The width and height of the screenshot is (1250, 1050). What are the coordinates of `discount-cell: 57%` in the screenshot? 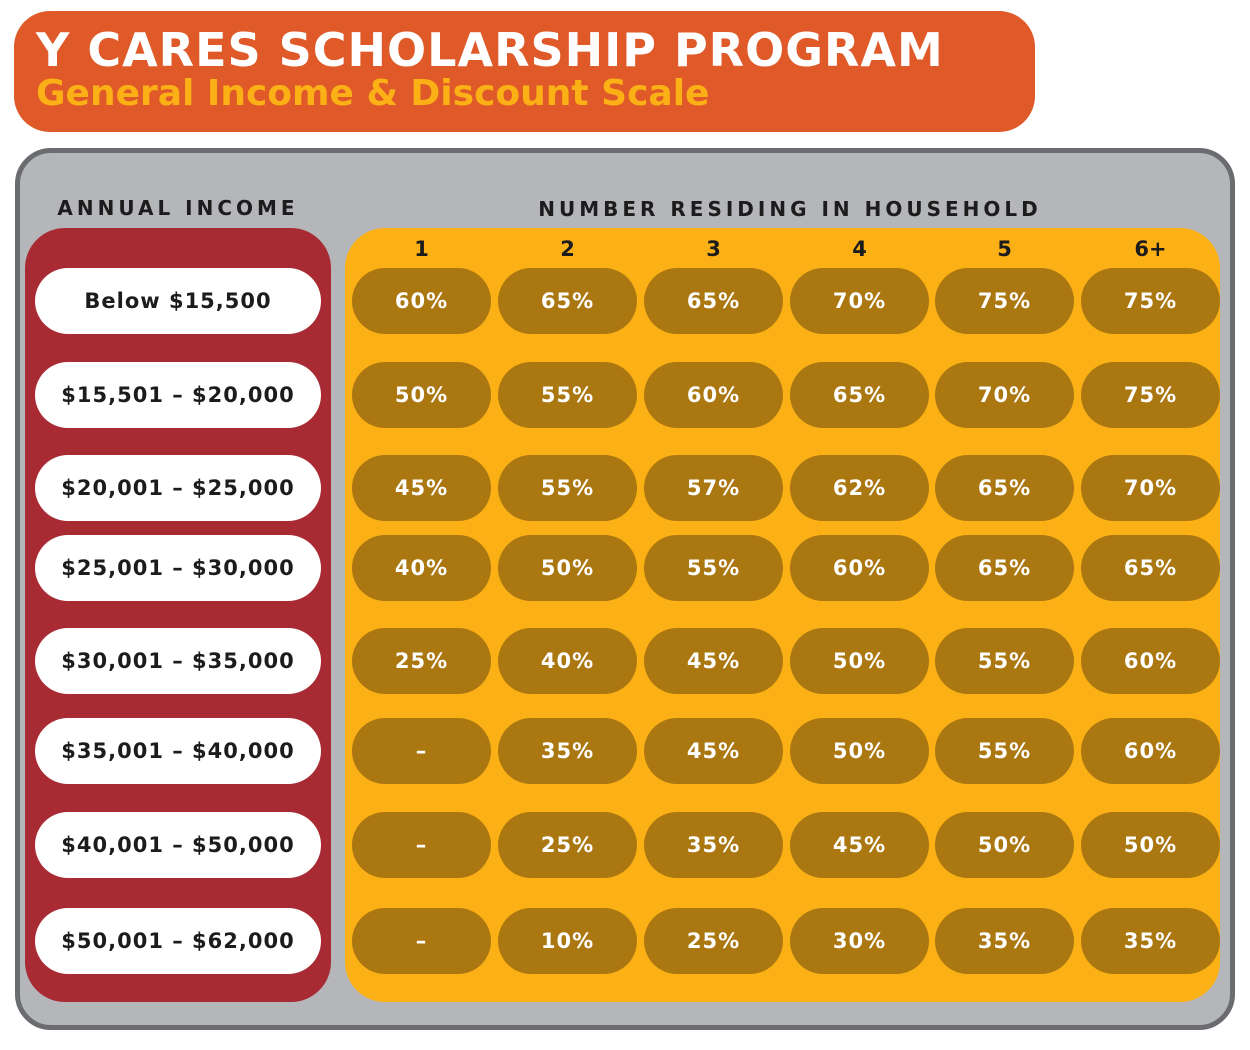 It's located at (713, 488).